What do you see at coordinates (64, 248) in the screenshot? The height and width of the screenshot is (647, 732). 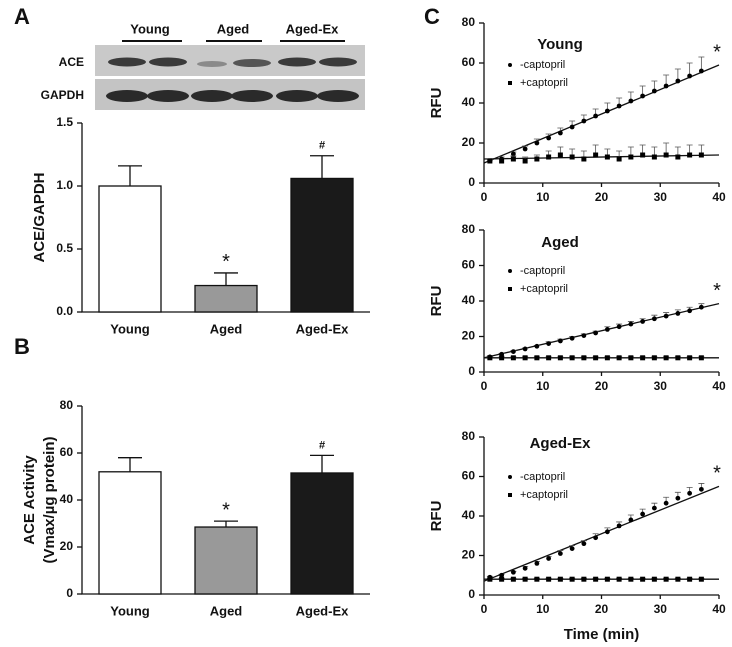 I see `y-tick-label: 0.5` at bounding box center [64, 248].